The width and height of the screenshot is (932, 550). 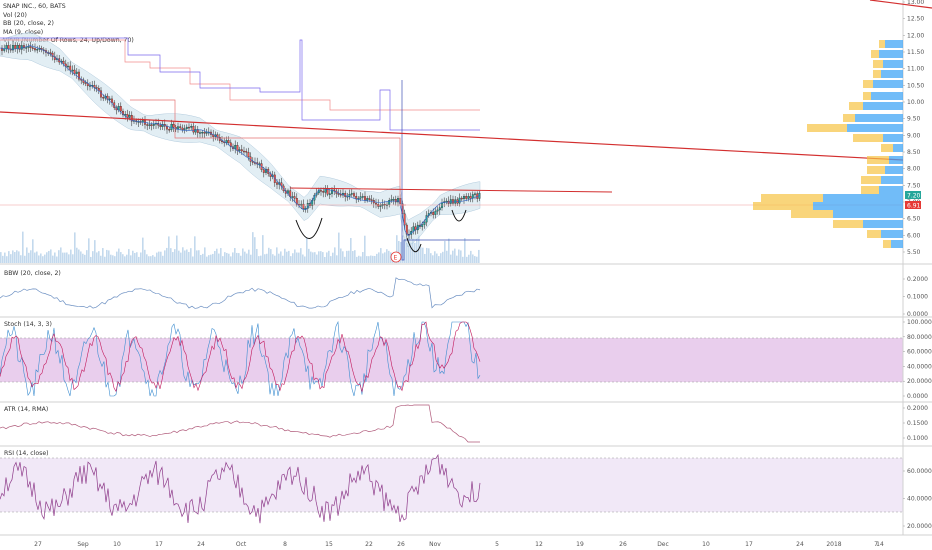 I want to click on pane-title-stoch: Stoch (14, 3, 3), so click(x=28, y=324).